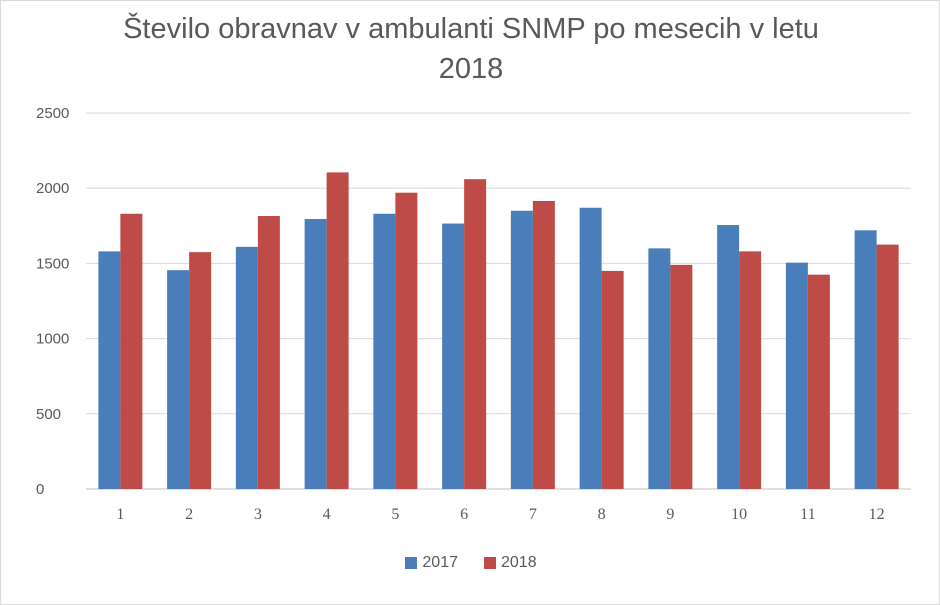 The image size is (940, 605). What do you see at coordinates (52, 339) in the screenshot?
I see `y-tick-label: 1000` at bounding box center [52, 339].